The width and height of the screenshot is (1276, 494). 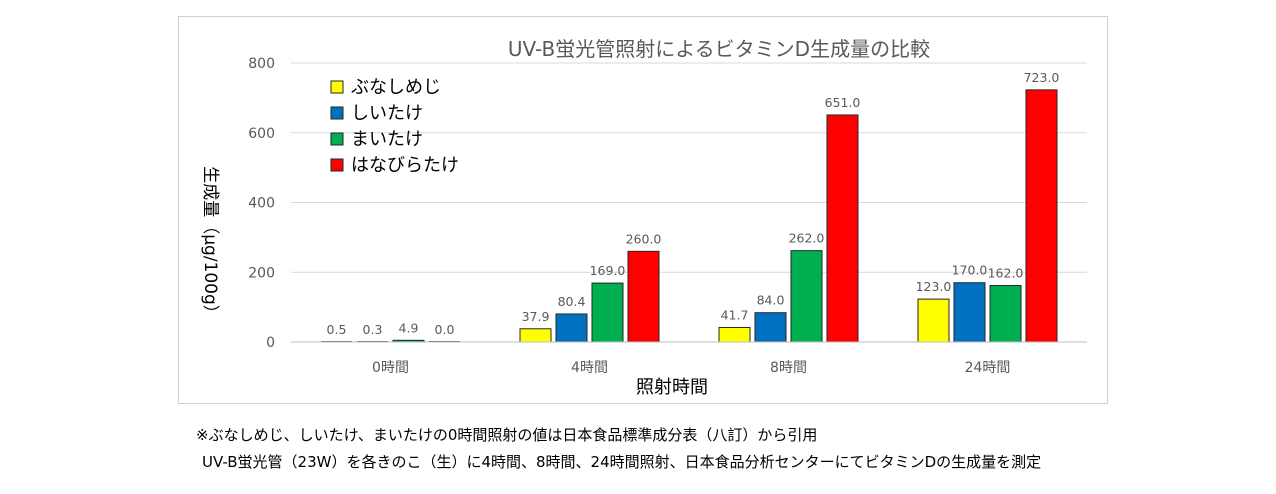 I want to click on x-tick-label: 8時間, so click(x=788, y=368).